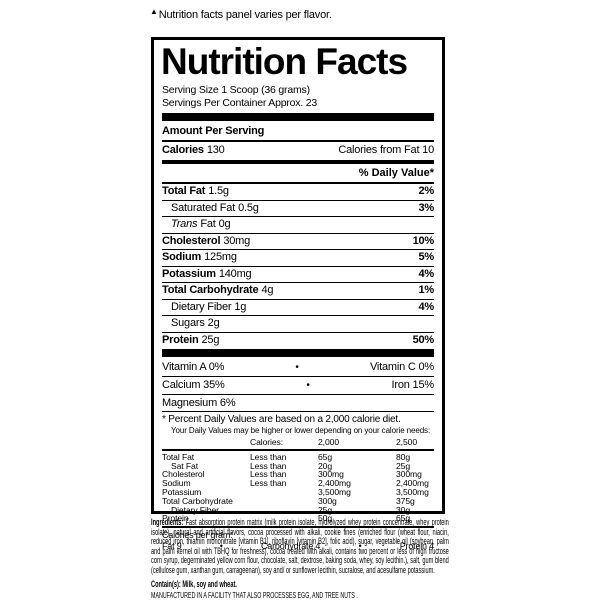  I want to click on nutrient-row-dietary-fiber: Dietary Fiber 1g 4%, so click(298, 308).